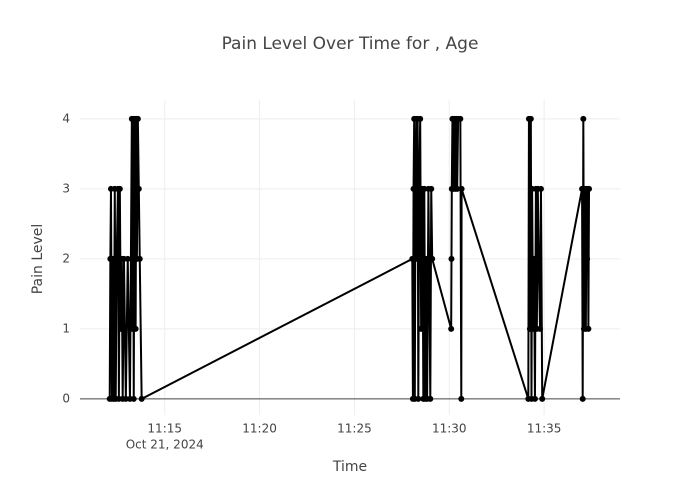 This screenshot has height=500, width=700. What do you see at coordinates (544, 429) in the screenshot?
I see `x-tick-label: 11:35` at bounding box center [544, 429].